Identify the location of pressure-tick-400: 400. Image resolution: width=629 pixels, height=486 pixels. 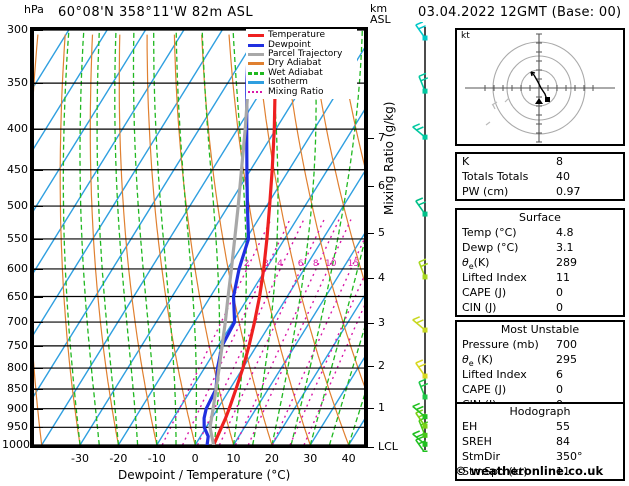
(17, 129).